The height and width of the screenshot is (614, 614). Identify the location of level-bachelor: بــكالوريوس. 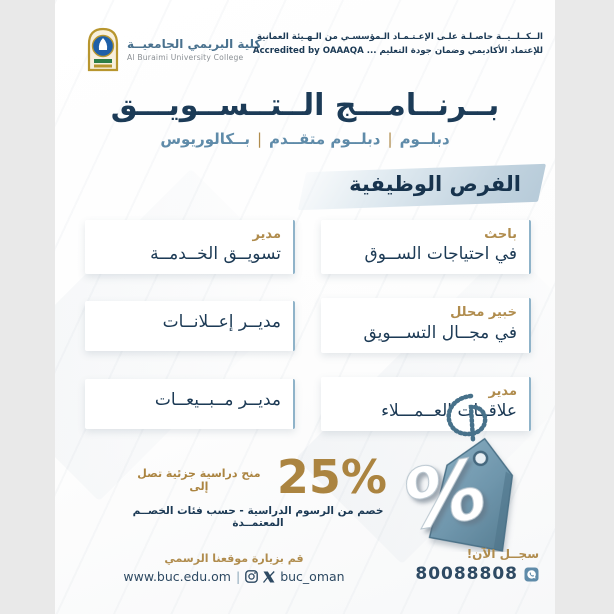
(205, 139).